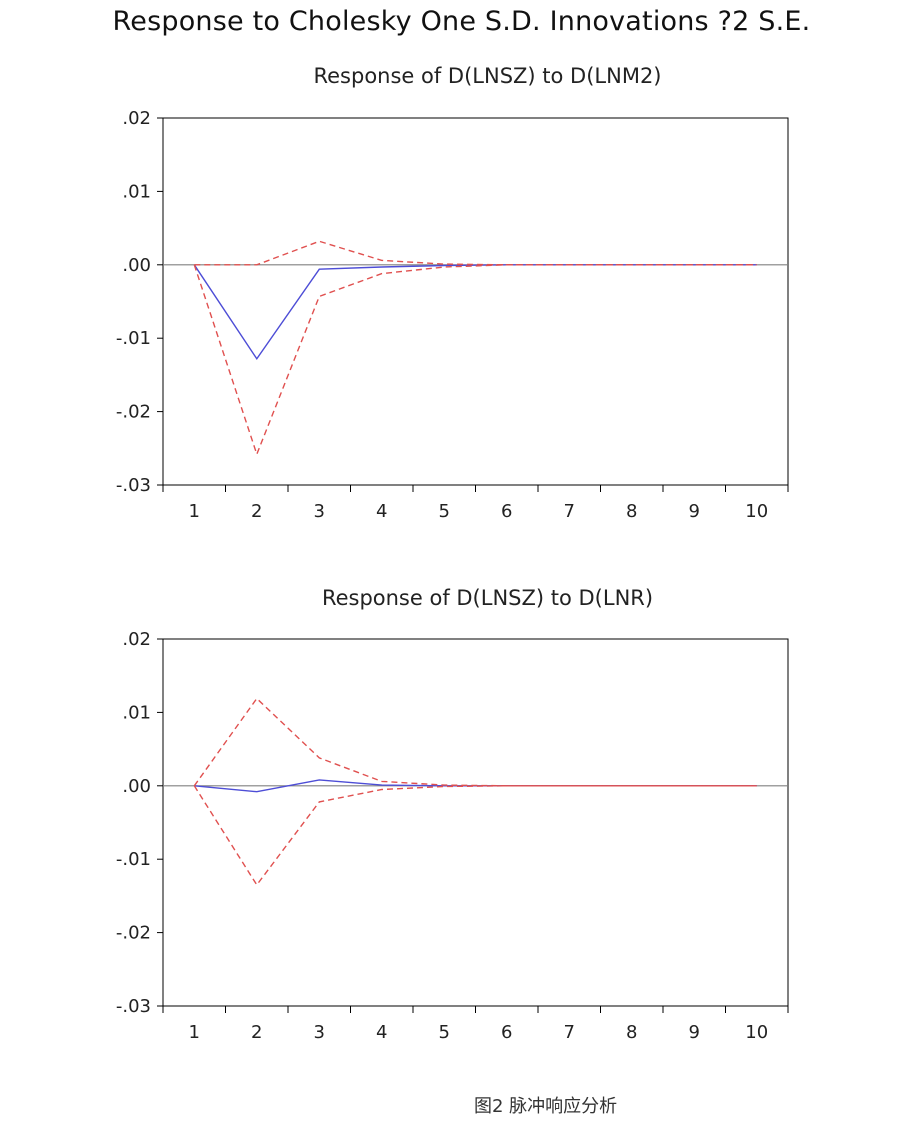 The height and width of the screenshot is (1132, 923). I want to click on figure-caption: 图2 脉冲响应分析, so click(546, 1106).